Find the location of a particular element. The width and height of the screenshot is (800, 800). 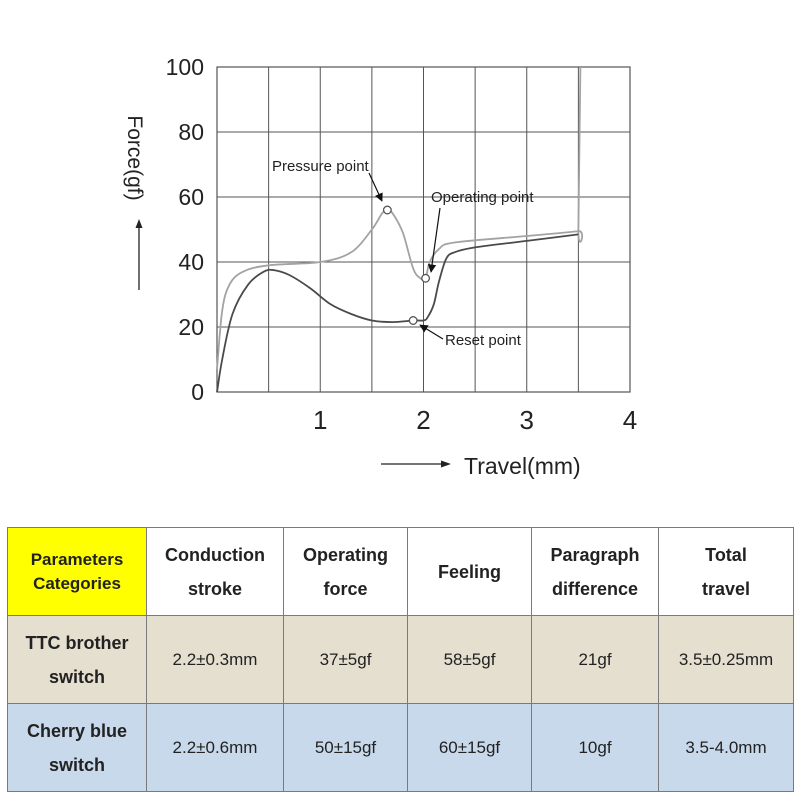

y-axis-label: Force(gf) is located at coordinates (134, 157).